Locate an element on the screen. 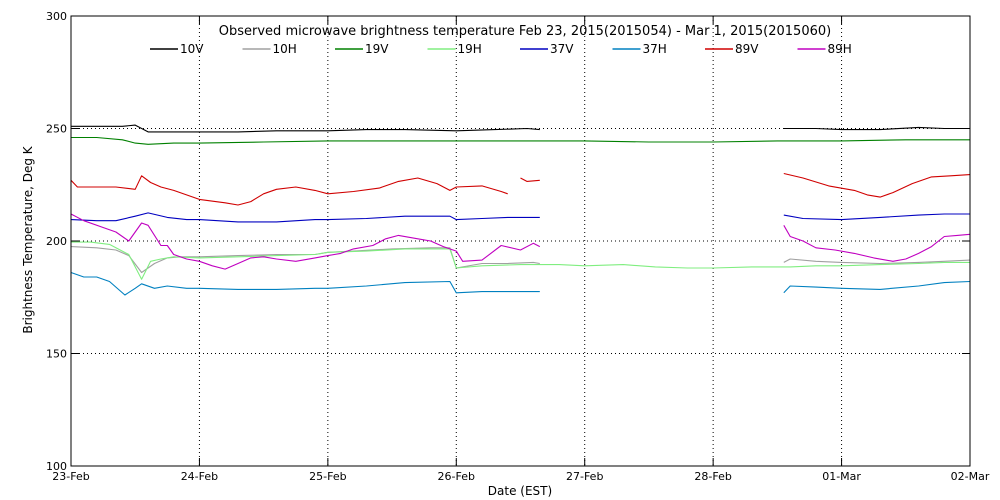 Image resolution: width=1000 pixels, height=500 pixels. y-tick-label: 250 is located at coordinates (56, 129).